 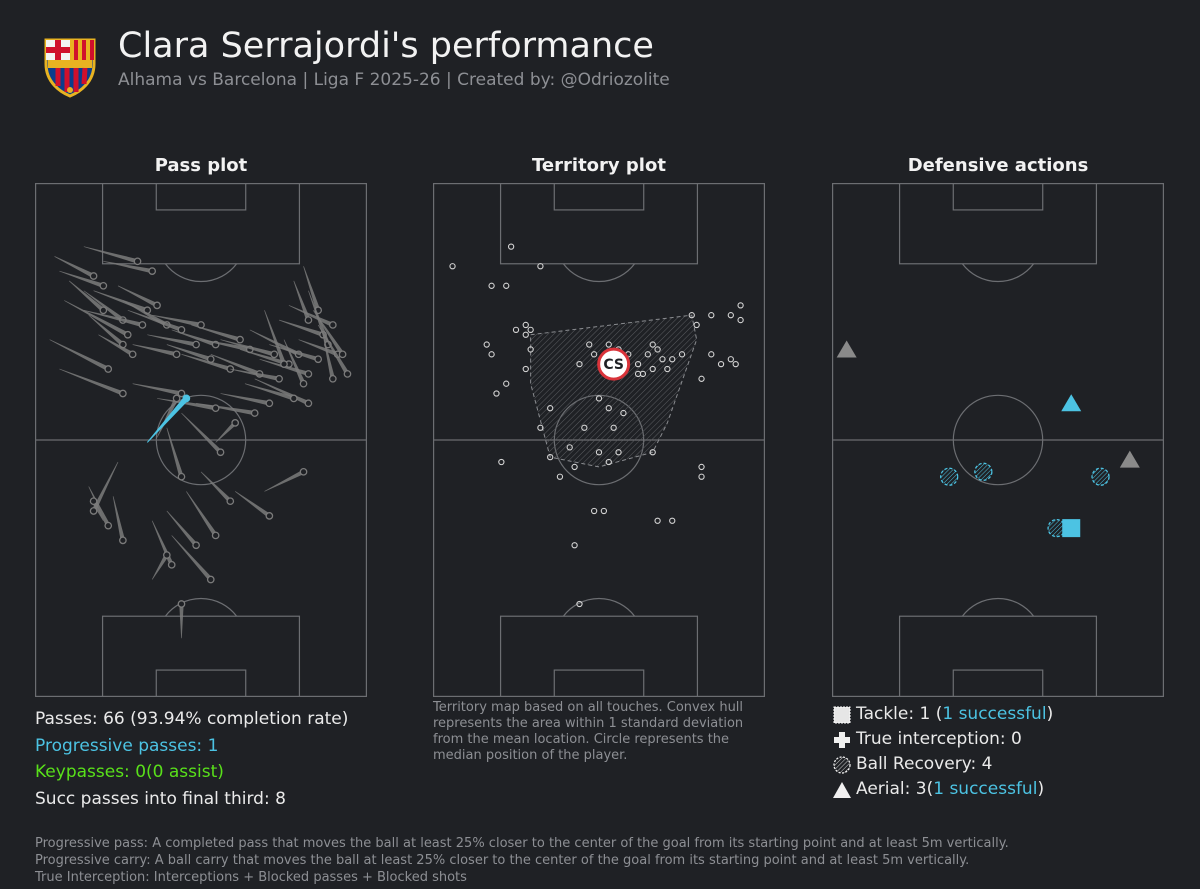 What do you see at coordinates (613, 365) in the screenshot?
I see `median-position-label: CS` at bounding box center [613, 365].